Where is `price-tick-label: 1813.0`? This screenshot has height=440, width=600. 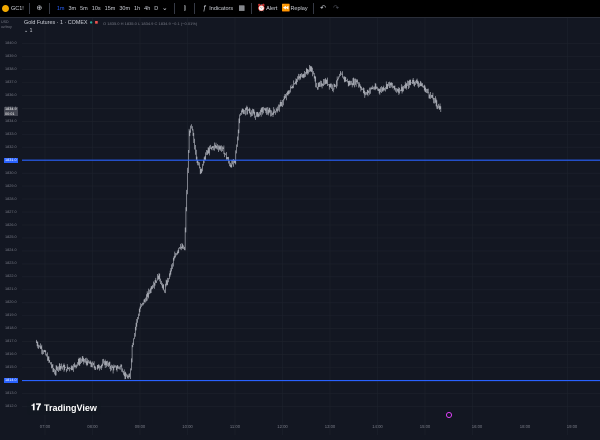 price-tick-label: 1813.0 is located at coordinates (11, 393).